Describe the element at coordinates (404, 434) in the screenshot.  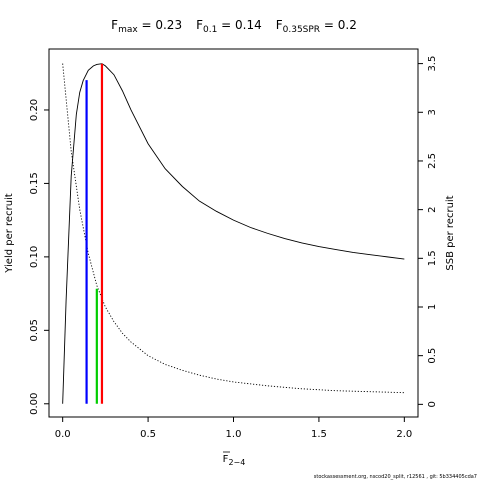
I see `x-tick-label: 2.0` at that location.